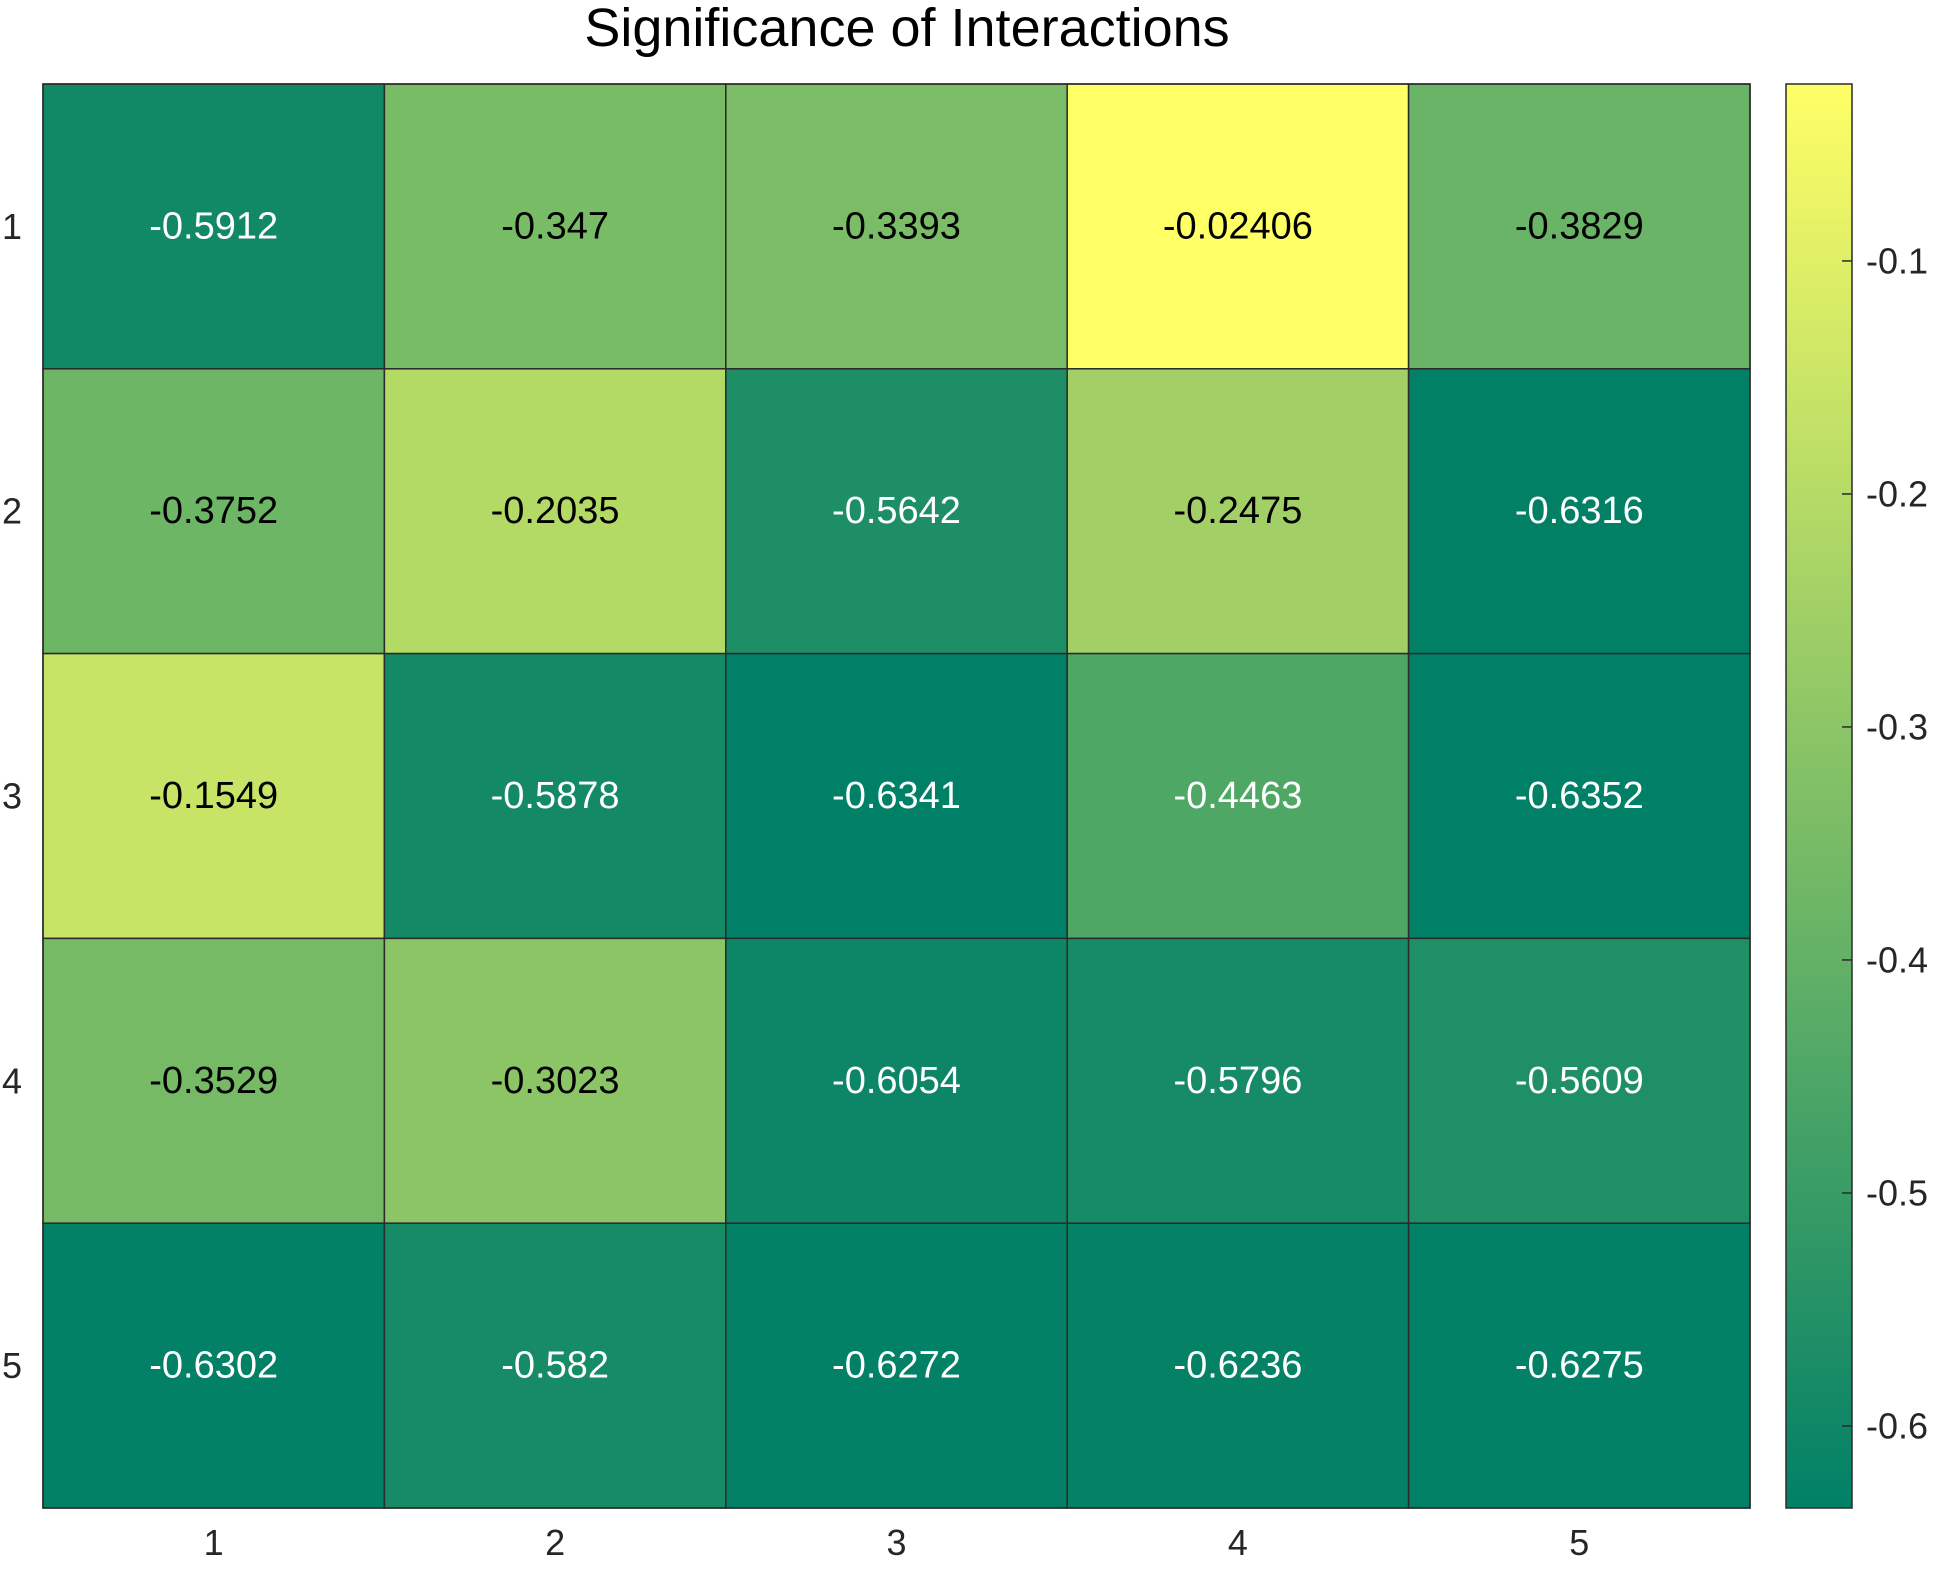 The height and width of the screenshot is (1570, 1935). I want to click on cell-value-label: -0.6236, so click(1237, 1366).